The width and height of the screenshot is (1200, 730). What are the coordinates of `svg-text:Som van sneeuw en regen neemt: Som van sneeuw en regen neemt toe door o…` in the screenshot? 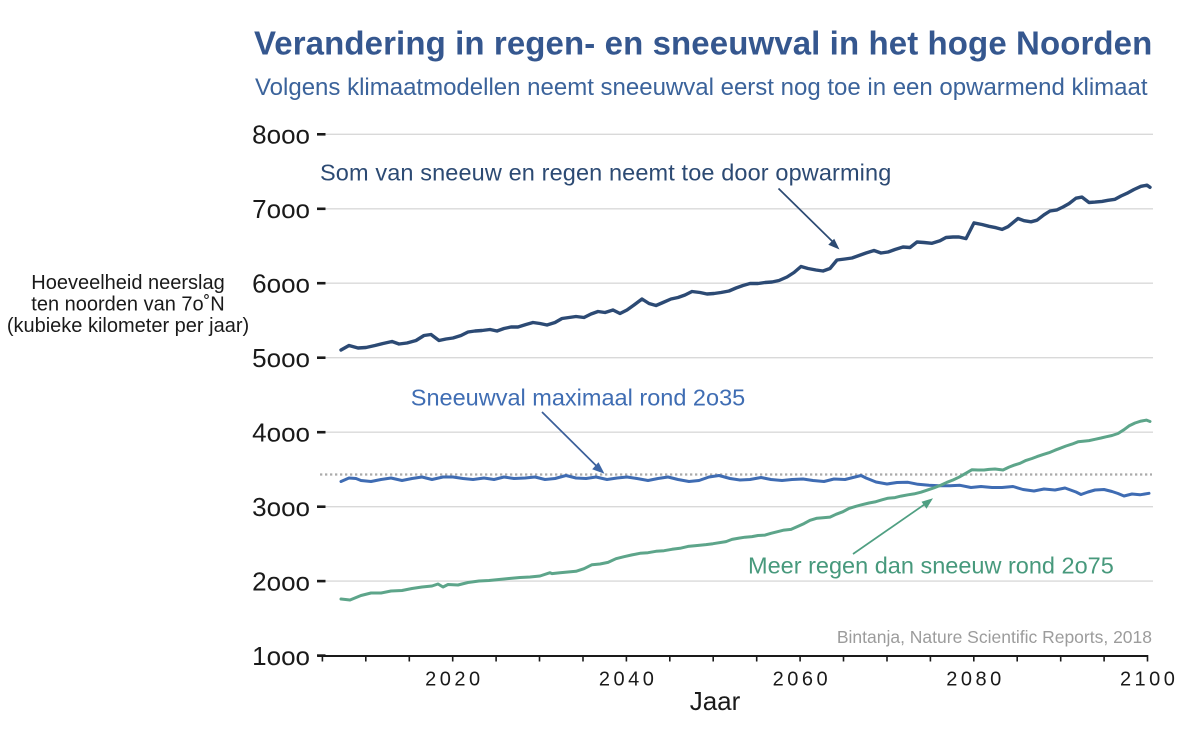 It's located at (605, 173).